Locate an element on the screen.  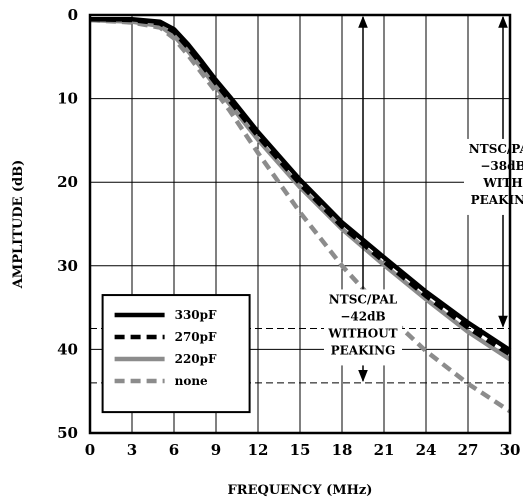
annotation-text: WITH is located at coordinates (502, 183).